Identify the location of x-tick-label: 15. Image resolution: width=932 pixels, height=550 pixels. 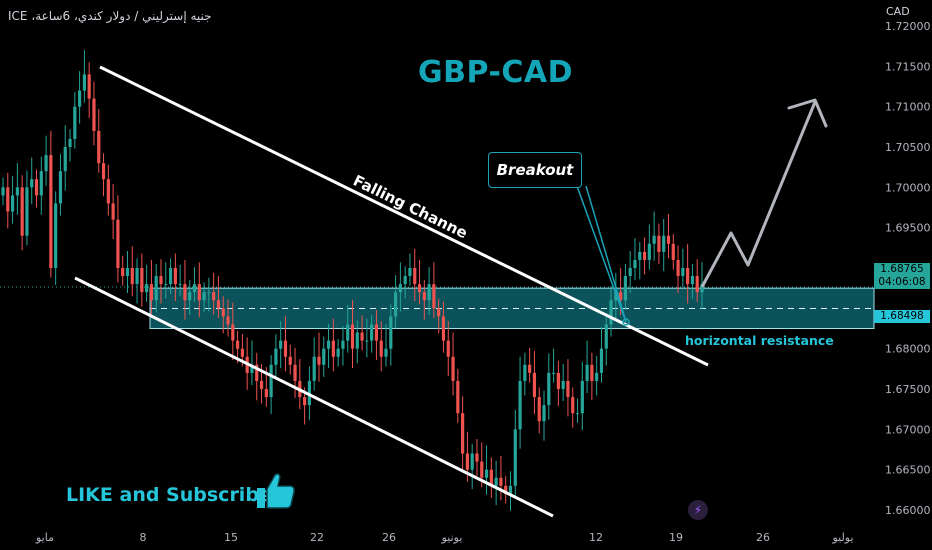
(231, 537).